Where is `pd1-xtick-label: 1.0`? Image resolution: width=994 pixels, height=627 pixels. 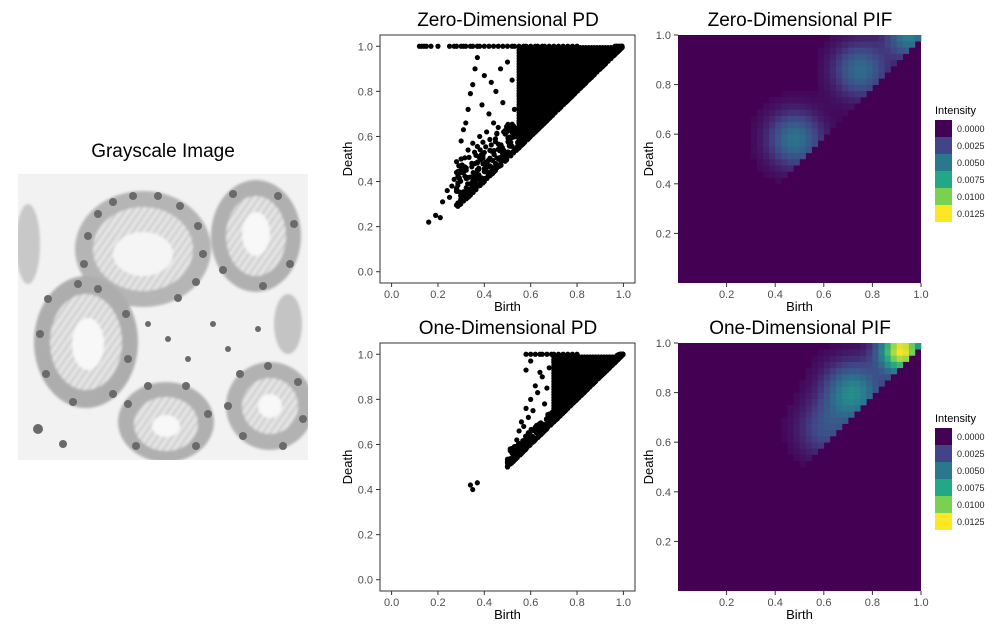 pd1-xtick-label: 1.0 is located at coordinates (623, 603).